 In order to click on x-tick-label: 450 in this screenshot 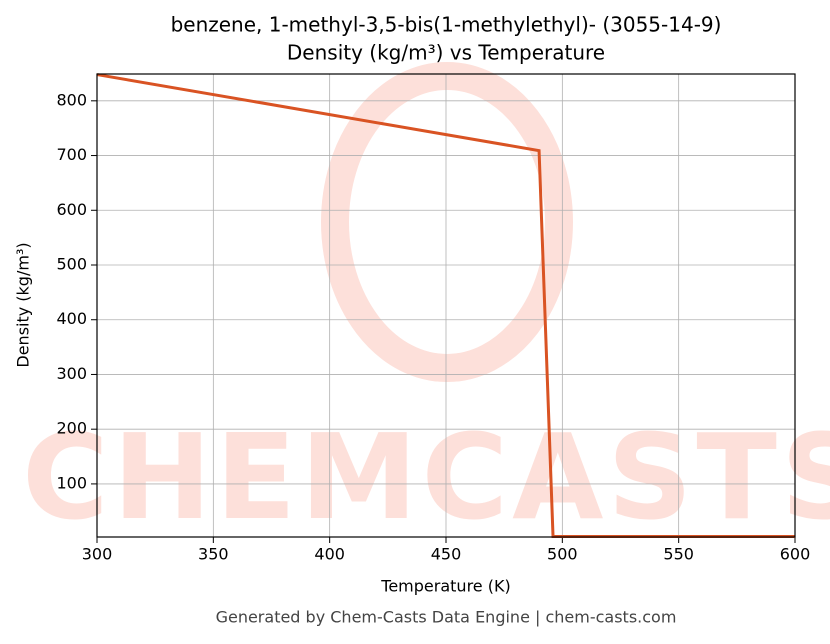, I will do `click(446, 554)`.